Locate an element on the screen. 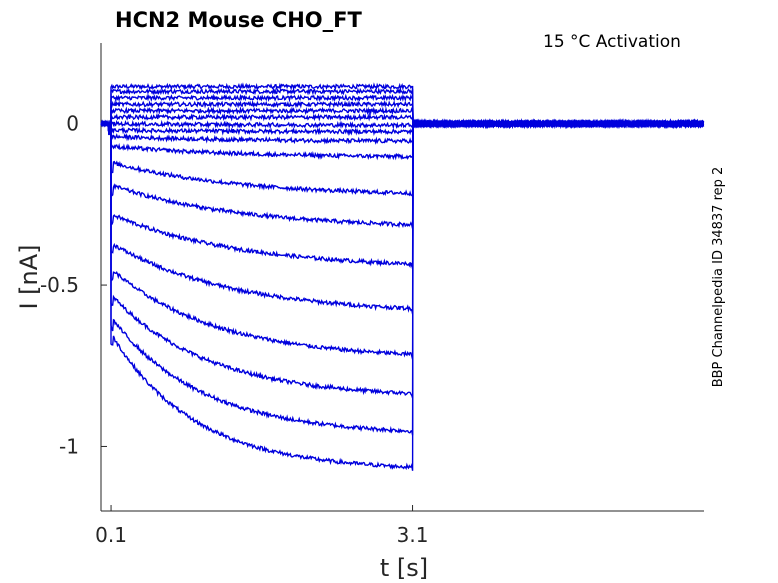 Image resolution: width=778 pixels, height=583 pixels. x-tick-group: 0.1 3.1 is located at coordinates (261, 526).